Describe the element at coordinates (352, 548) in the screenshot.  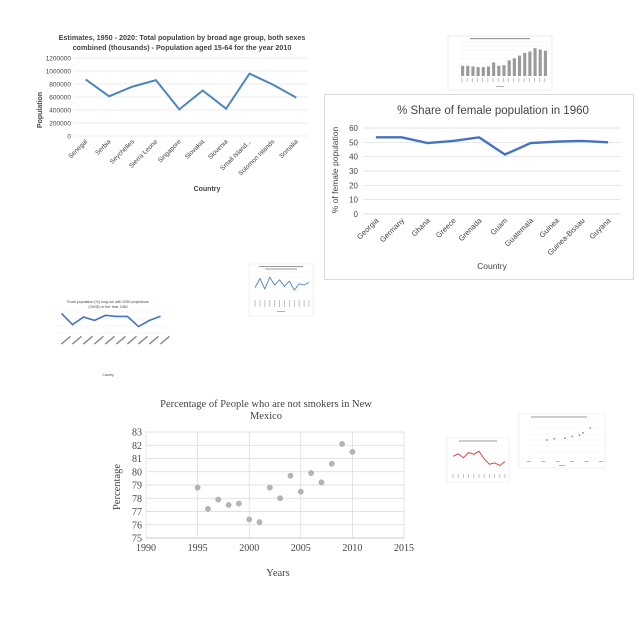
I see `x-tick-label: 2010` at that location.